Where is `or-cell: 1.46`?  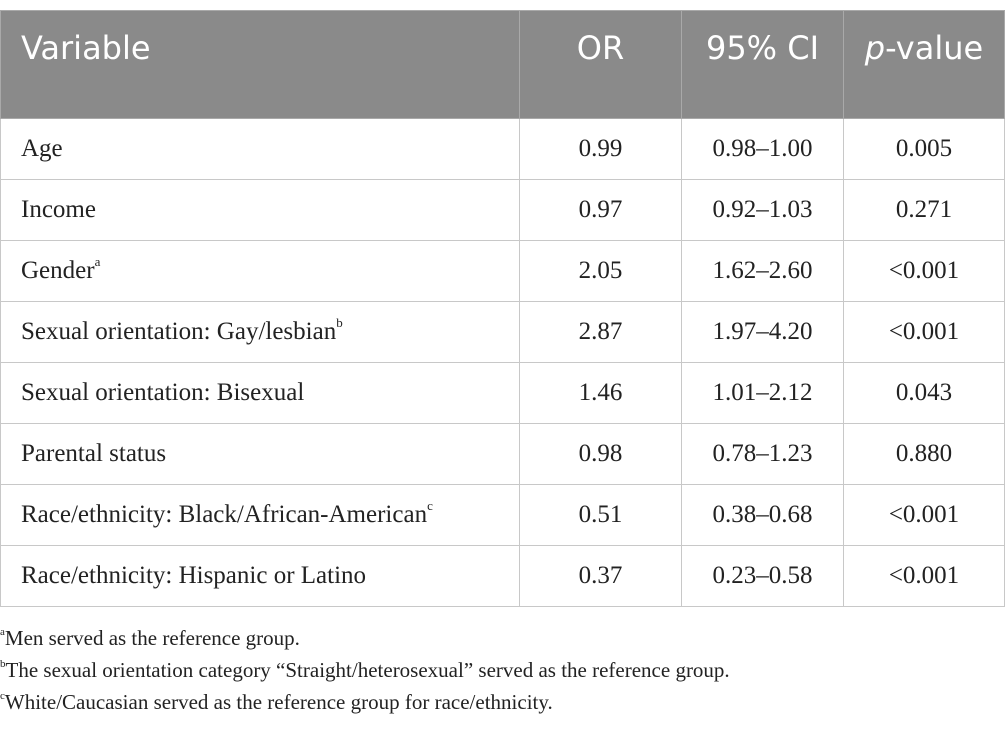 or-cell: 1.46 is located at coordinates (600, 393).